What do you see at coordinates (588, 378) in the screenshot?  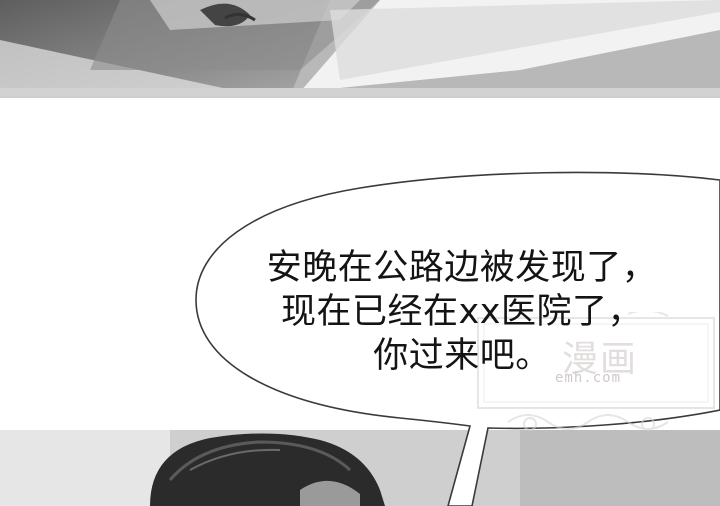 I see `watermark-url: emh.com` at bounding box center [588, 378].